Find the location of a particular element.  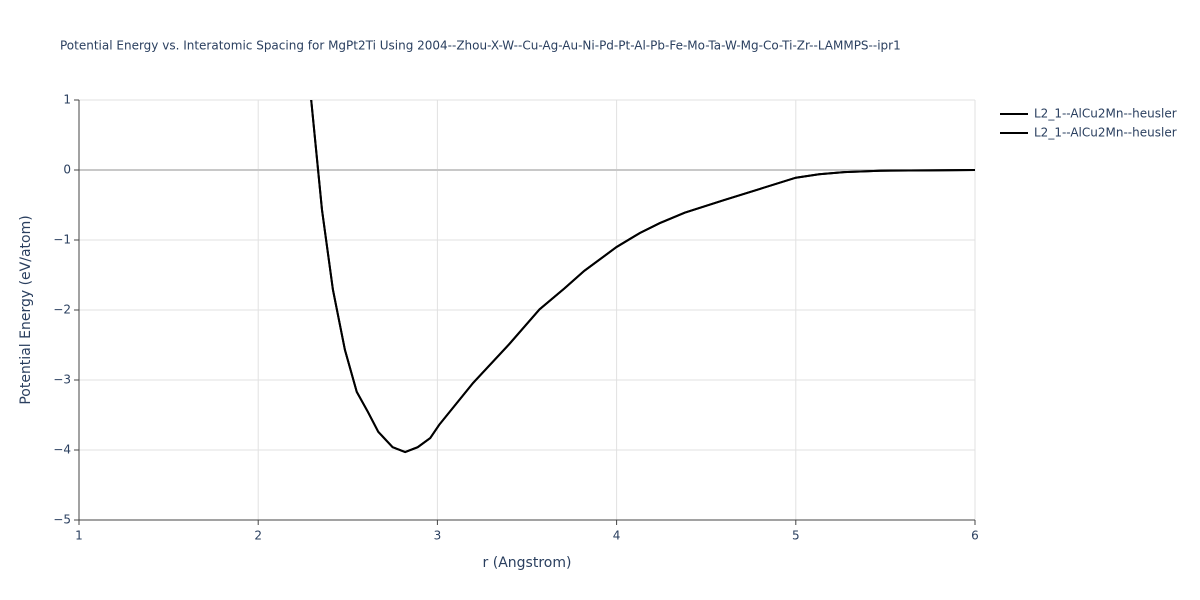

y-tick-label: −1 is located at coordinates (62, 240).